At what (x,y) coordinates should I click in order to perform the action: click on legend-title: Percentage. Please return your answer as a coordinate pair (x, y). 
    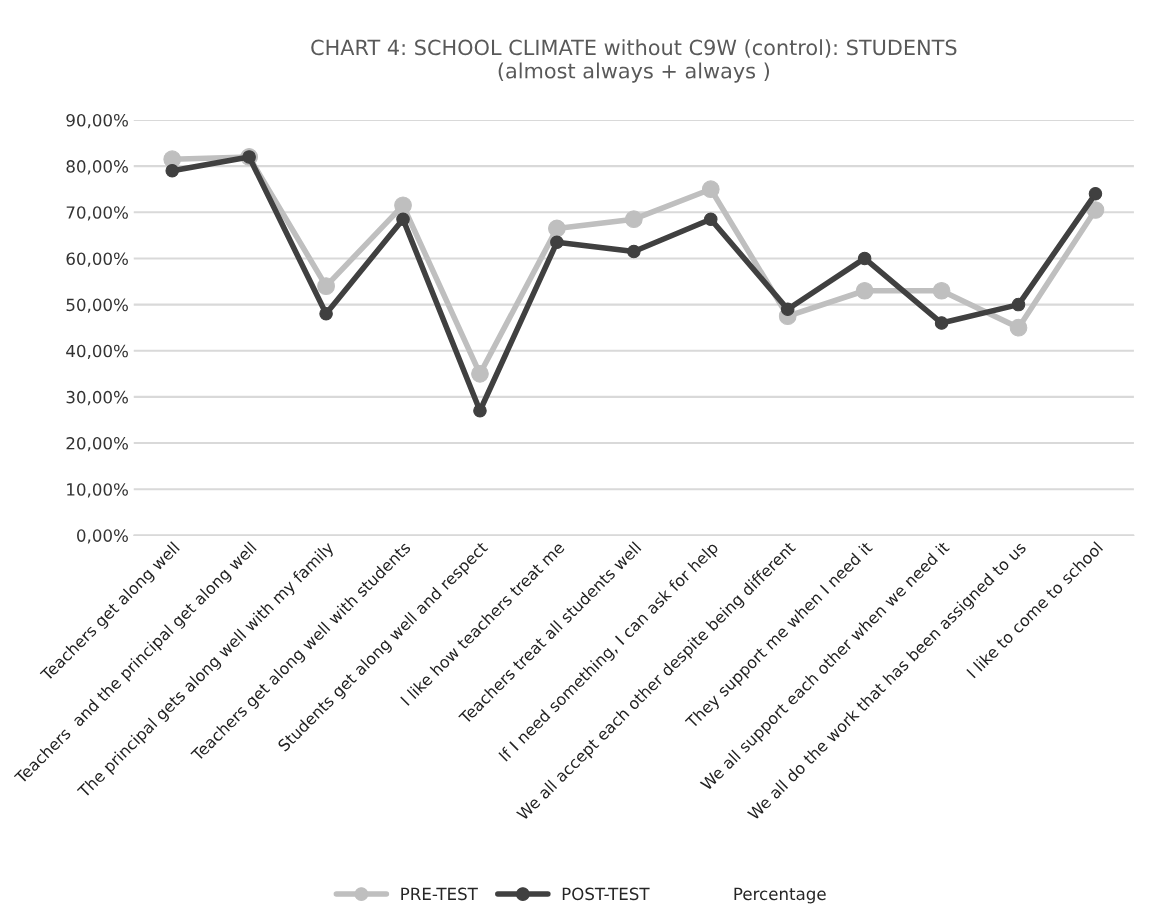
    Looking at the image, I should click on (780, 895).